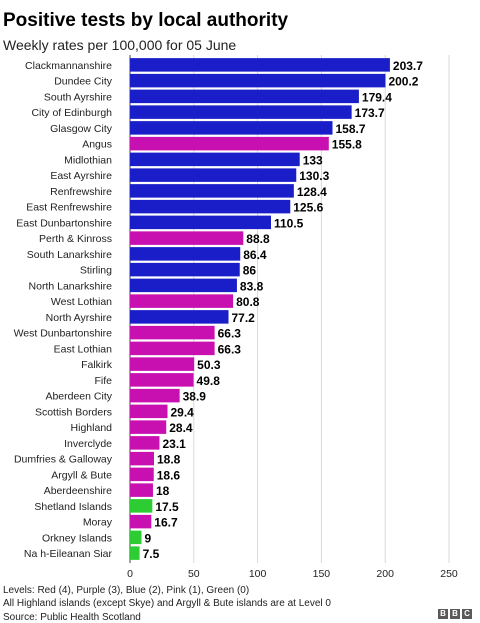 This screenshot has width=480, height=623. What do you see at coordinates (77, 538) in the screenshot?
I see `category-label: Orkney Islands` at bounding box center [77, 538].